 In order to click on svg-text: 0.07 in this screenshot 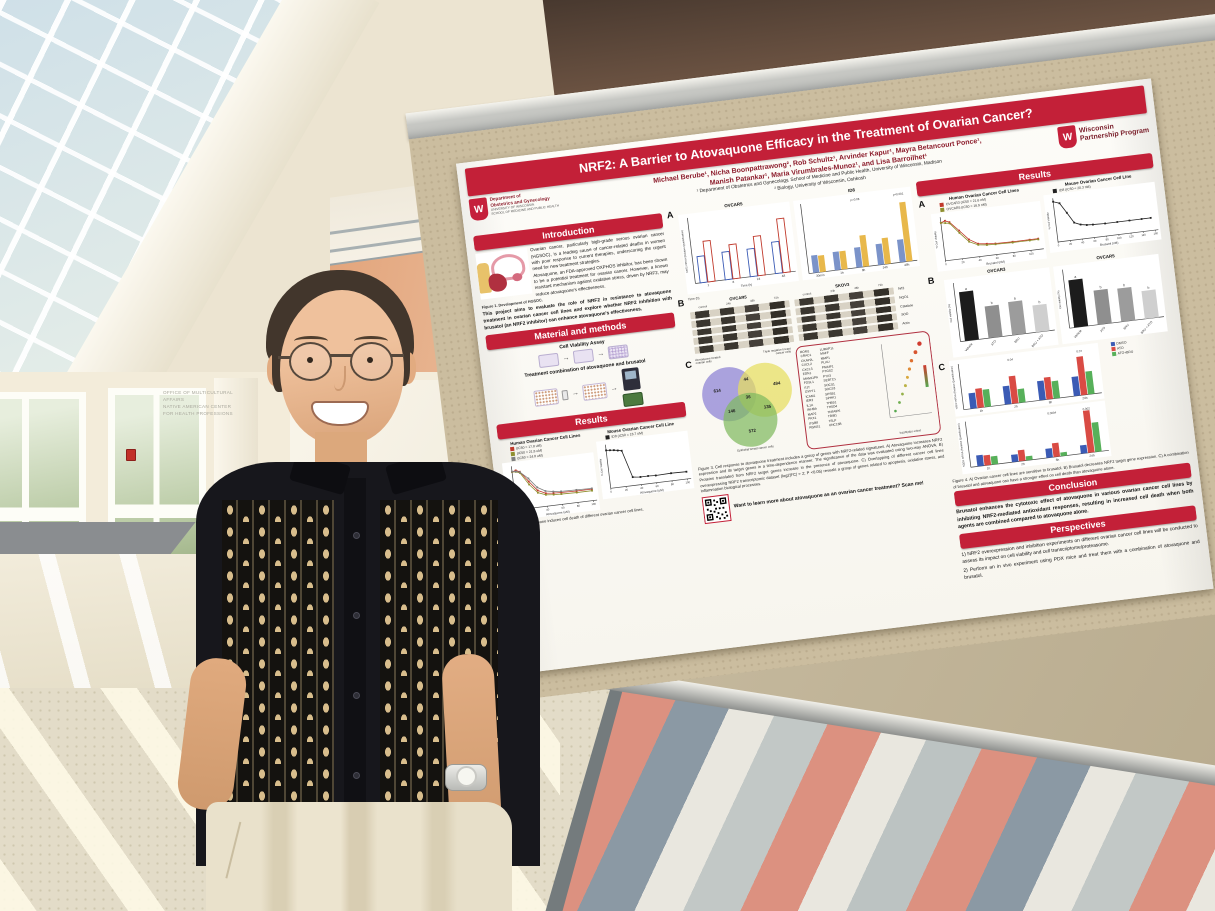, I will do `click(1079, 351)`.